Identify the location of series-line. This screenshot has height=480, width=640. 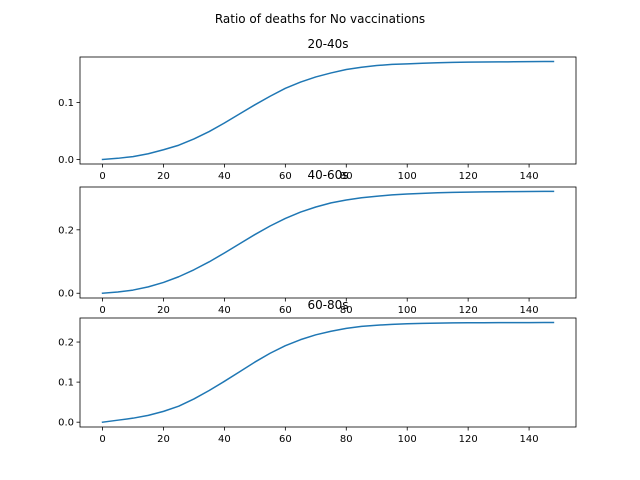
(328, 110).